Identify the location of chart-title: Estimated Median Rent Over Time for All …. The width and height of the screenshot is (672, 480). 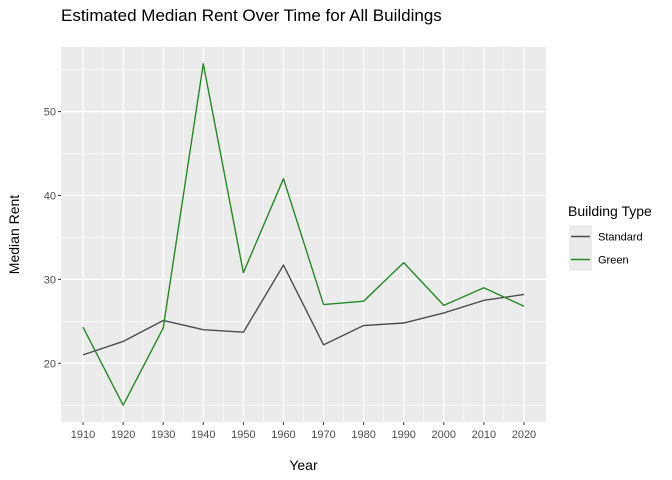
(251, 15).